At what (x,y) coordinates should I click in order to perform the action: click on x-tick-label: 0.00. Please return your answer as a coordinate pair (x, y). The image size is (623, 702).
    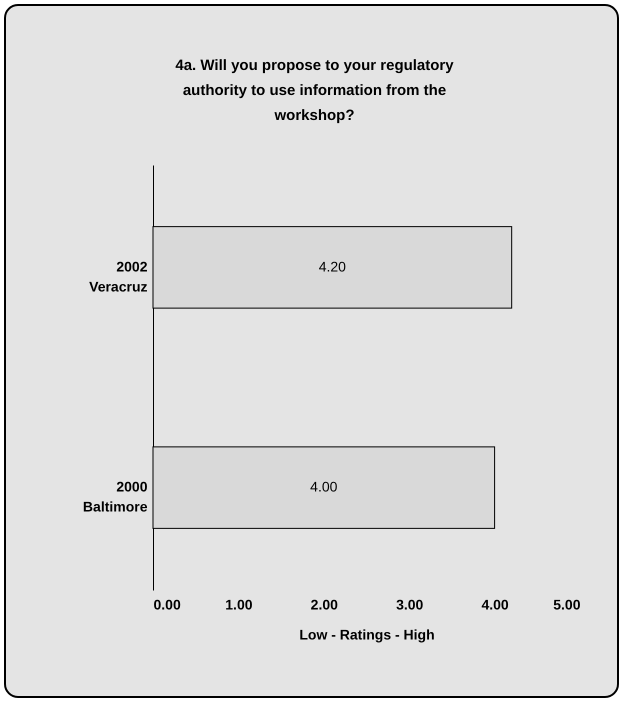
    Looking at the image, I should click on (167, 604).